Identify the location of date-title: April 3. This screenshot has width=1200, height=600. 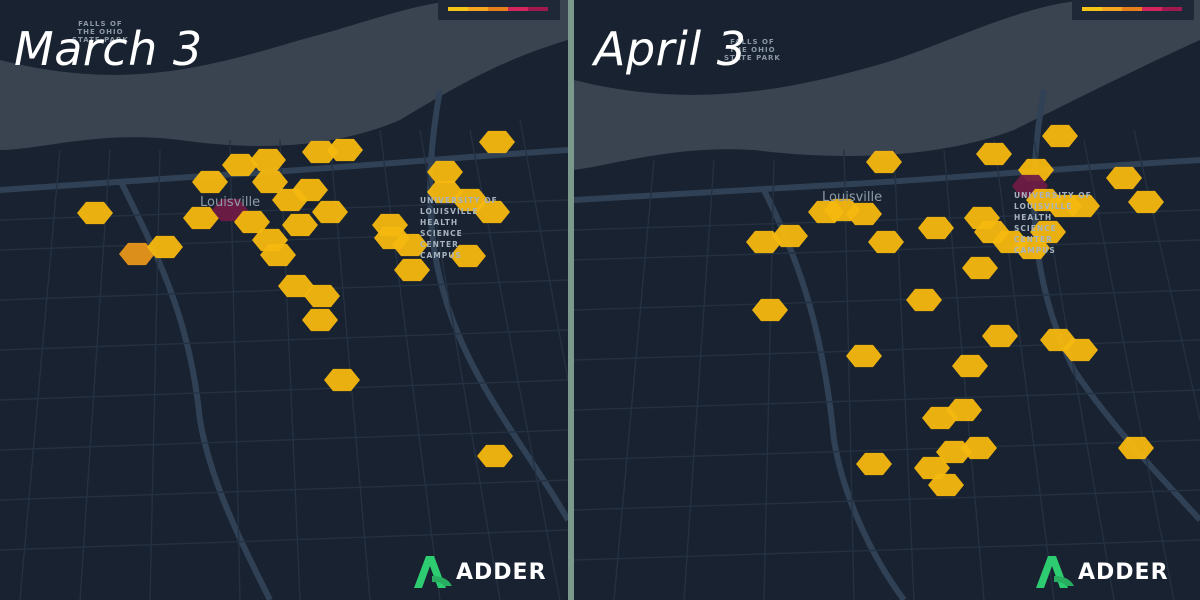
(670, 49).